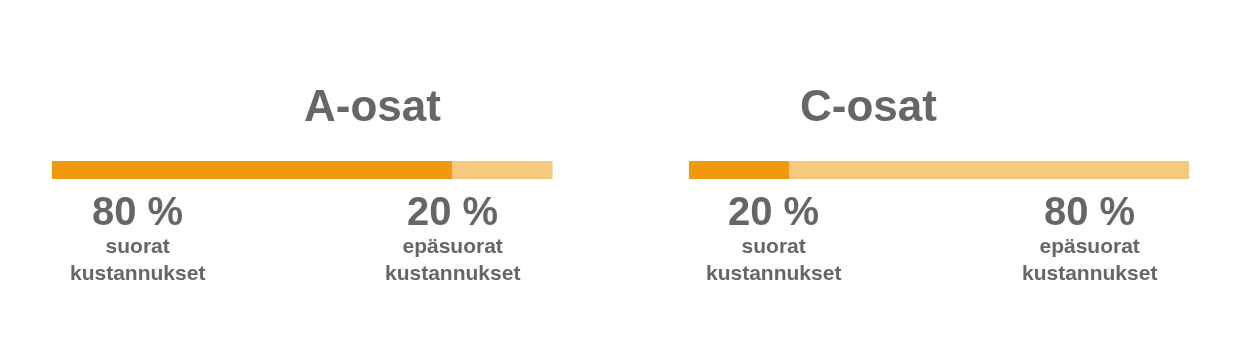 The width and height of the screenshot is (1239, 338). I want to click on chart-title: C-osat, so click(869, 105).